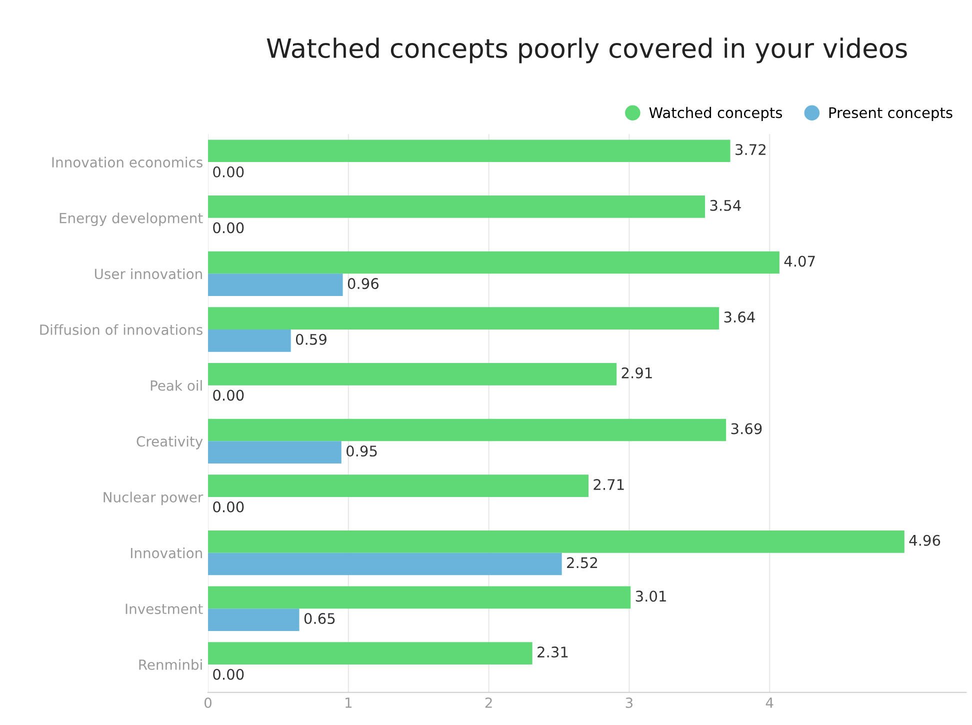 The image size is (972, 725). What do you see at coordinates (121, 329) in the screenshot?
I see `y-tick-label: Diffusion of innovations` at bounding box center [121, 329].